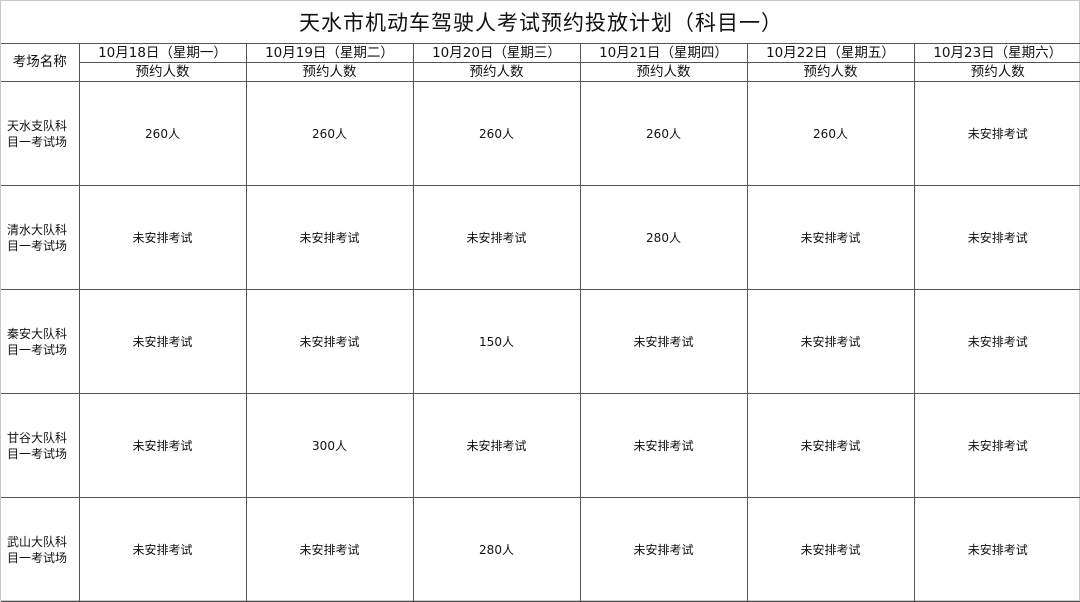 The height and width of the screenshot is (602, 1080). What do you see at coordinates (496, 341) in the screenshot?
I see `booking-count-cell: 150人` at bounding box center [496, 341].